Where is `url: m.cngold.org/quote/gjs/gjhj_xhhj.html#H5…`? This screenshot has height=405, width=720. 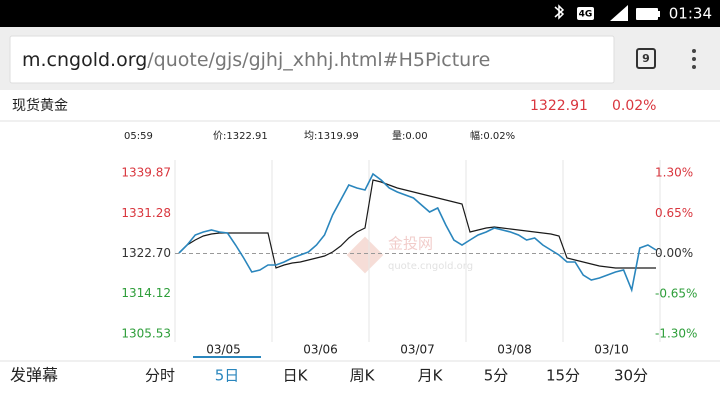
url: m.cngold.org/quote/gjs/gjhj_xhhj.html#H5… is located at coordinates (256, 60).